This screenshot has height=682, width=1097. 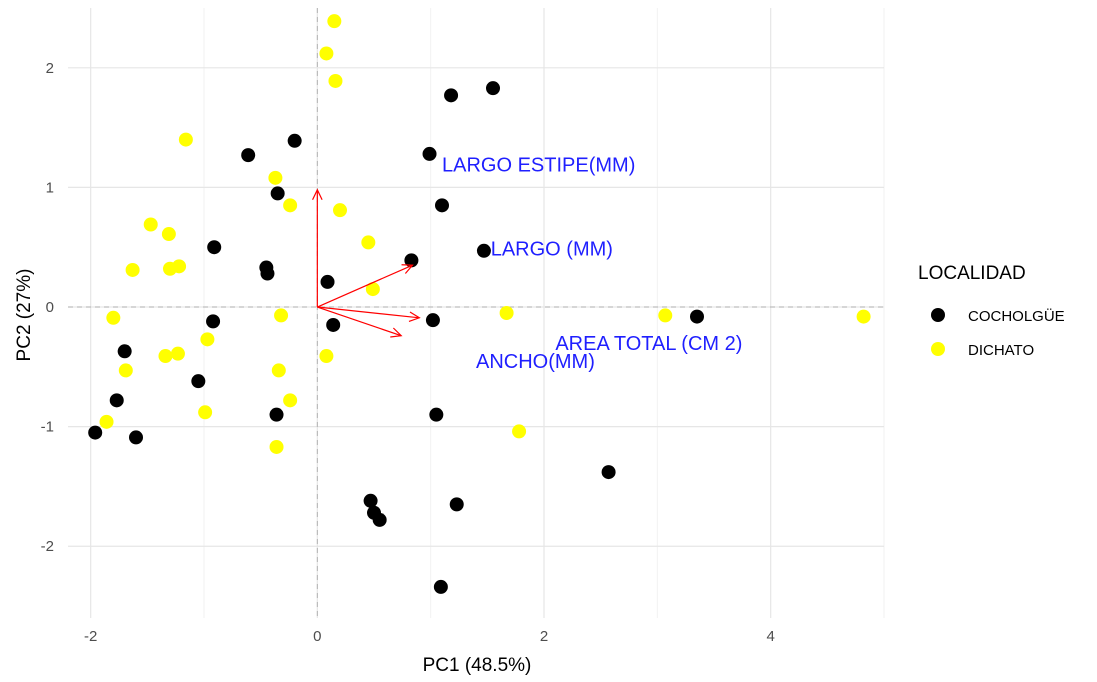 What do you see at coordinates (47, 546) in the screenshot?
I see `y-tick-label: -2` at bounding box center [47, 546].